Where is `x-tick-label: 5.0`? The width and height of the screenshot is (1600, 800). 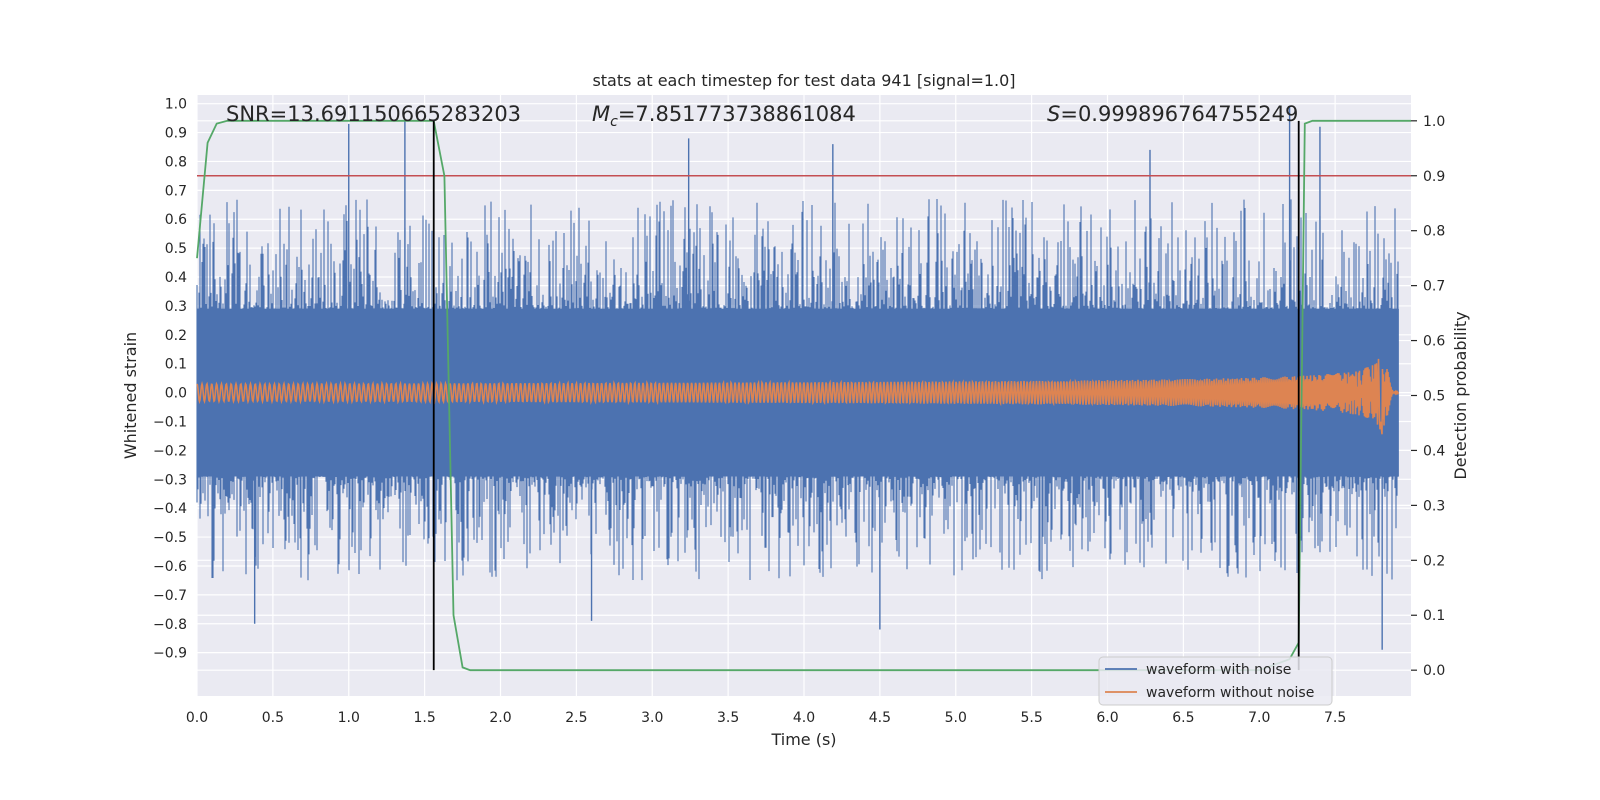 x-tick-label: 5.0 is located at coordinates (956, 718).